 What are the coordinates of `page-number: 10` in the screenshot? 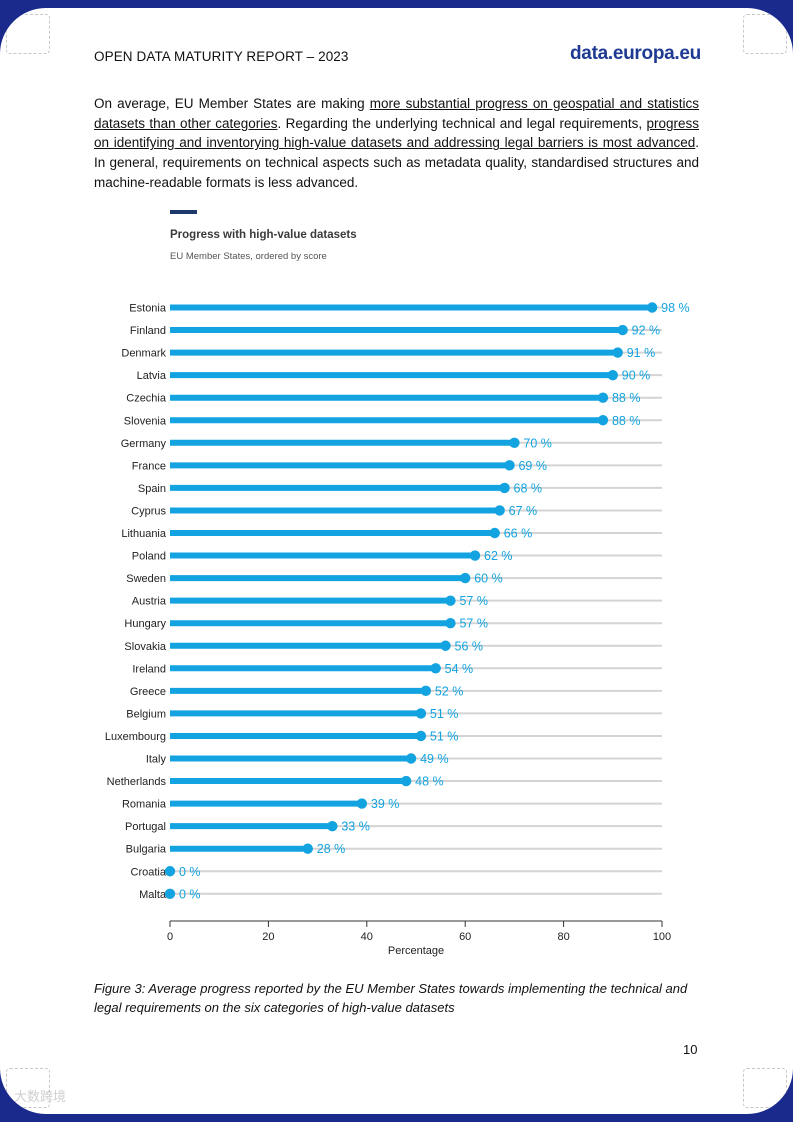 It's located at (690, 1049).